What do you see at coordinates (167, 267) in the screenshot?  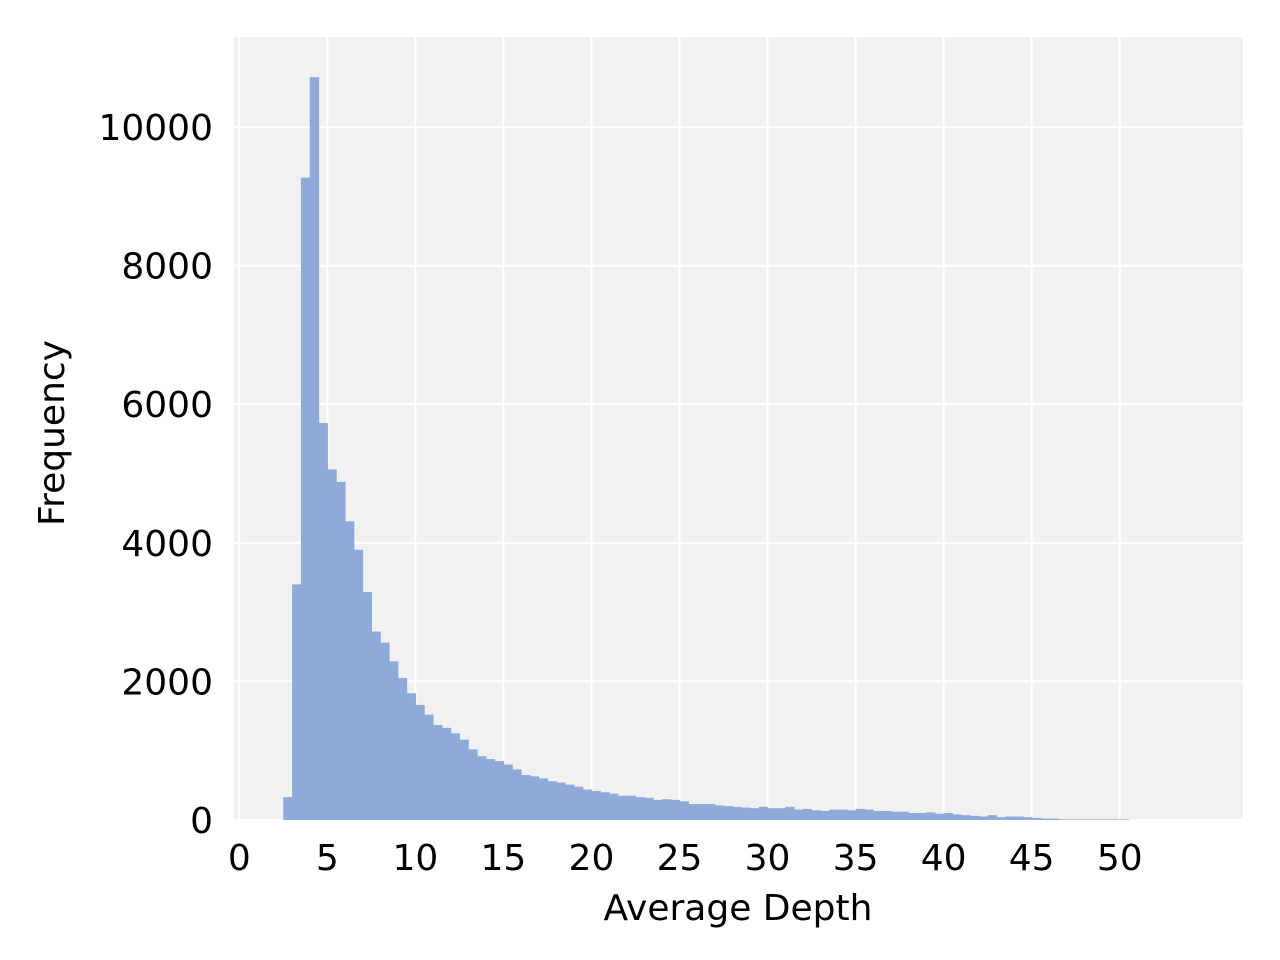 I see `y-tick-label-8000: 8000` at bounding box center [167, 267].